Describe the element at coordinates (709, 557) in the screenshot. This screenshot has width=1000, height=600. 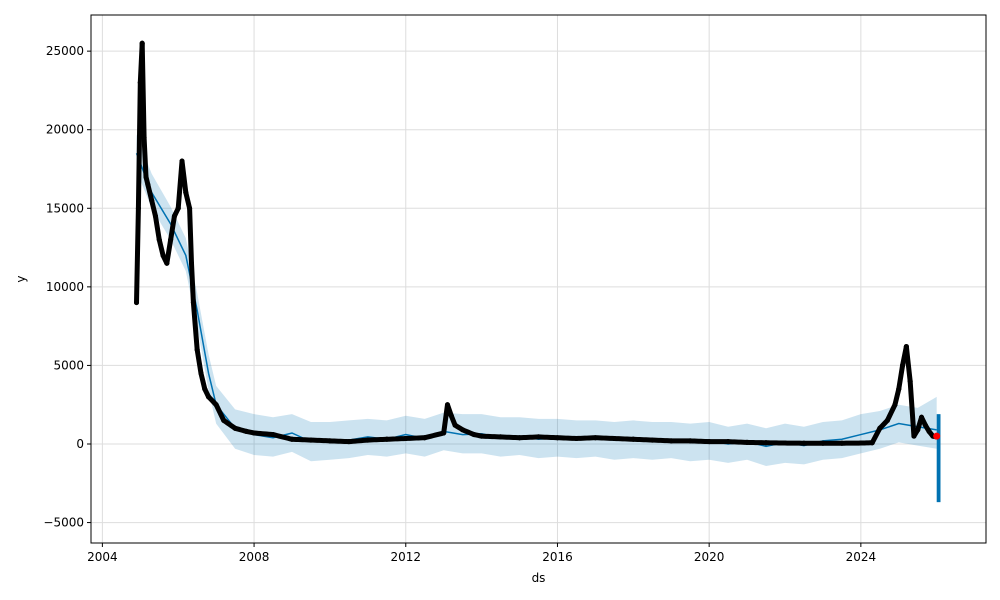
I see `x-tick-label: 2020` at that location.